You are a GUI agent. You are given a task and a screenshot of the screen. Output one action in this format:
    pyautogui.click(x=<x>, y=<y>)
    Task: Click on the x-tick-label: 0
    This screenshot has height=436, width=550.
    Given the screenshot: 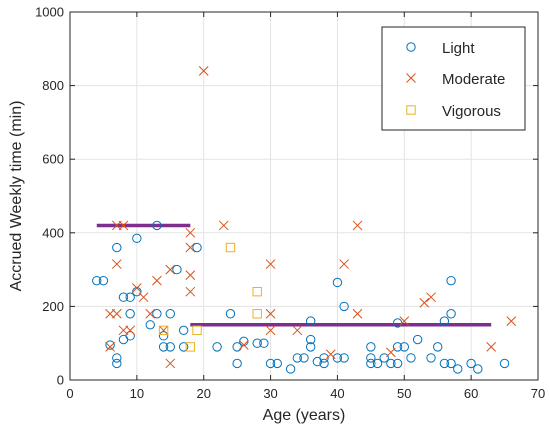 What is the action you would take?
    pyautogui.click(x=69, y=393)
    